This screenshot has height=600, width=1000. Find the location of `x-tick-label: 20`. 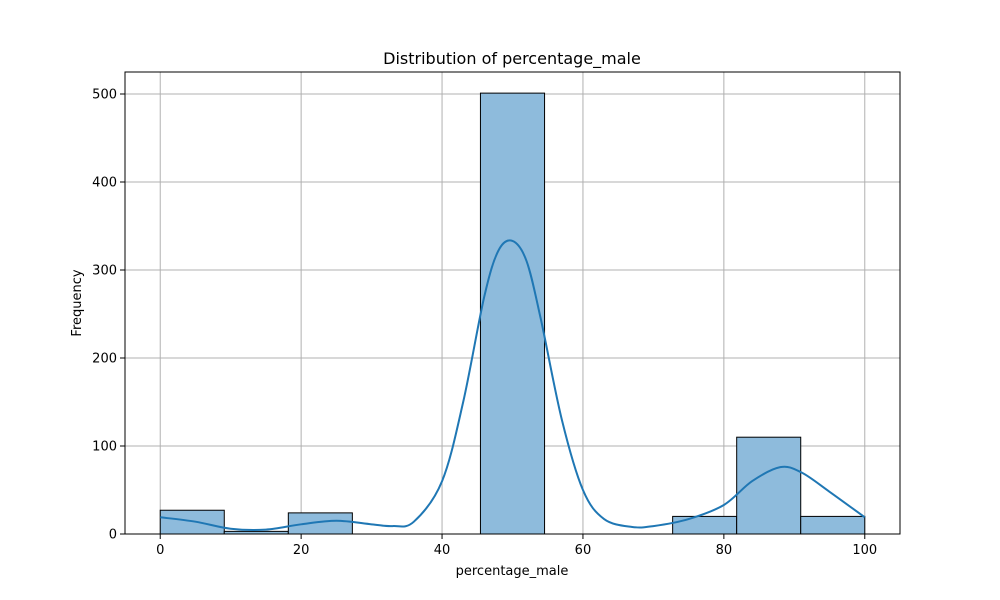

x-tick-label: 20 is located at coordinates (301, 550).